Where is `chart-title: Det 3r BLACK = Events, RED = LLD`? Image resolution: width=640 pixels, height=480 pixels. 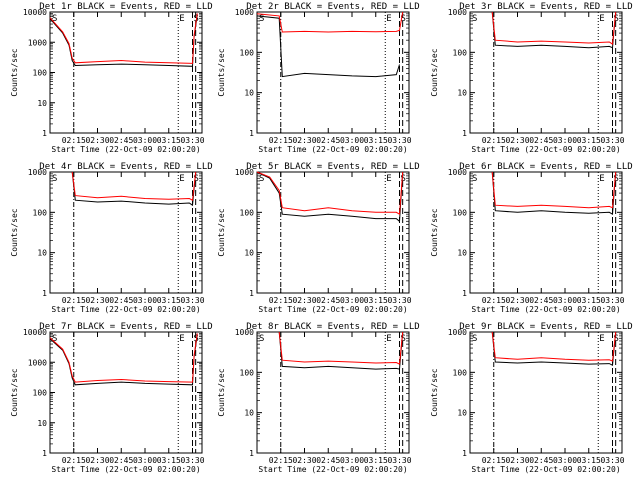 chart-title: Det 3r BLACK = Events, RED = LLD is located at coordinates (545, 7).